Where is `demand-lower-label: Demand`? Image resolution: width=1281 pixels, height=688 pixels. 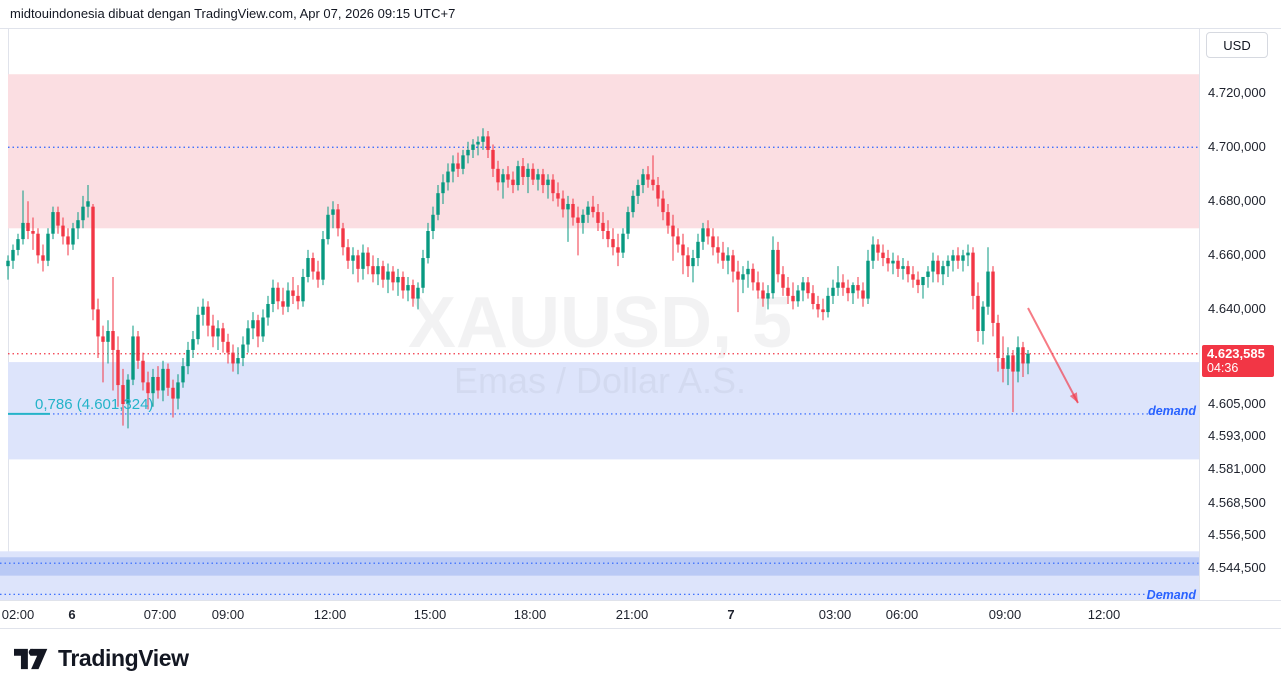
demand-lower-label: Demand is located at coordinates (1172, 594).